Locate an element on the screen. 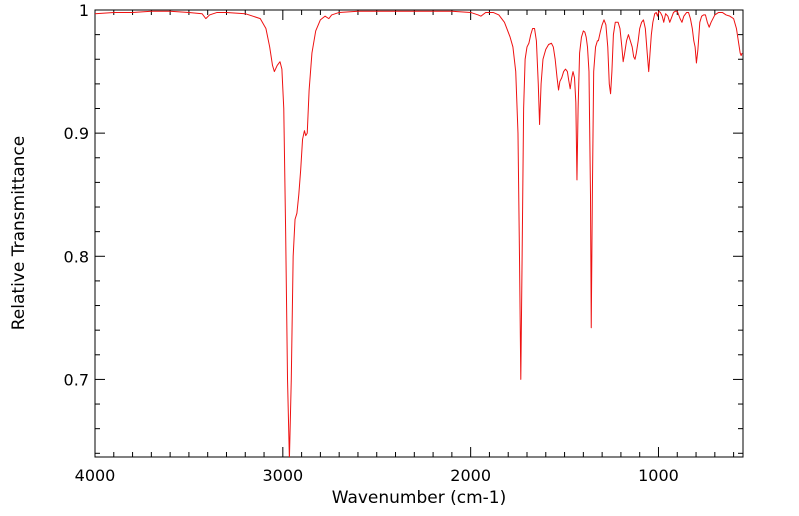 This screenshot has height=516, width=799. x-axis-tick-labels: 4000 3000 2000 1000 is located at coordinates (377, 475).